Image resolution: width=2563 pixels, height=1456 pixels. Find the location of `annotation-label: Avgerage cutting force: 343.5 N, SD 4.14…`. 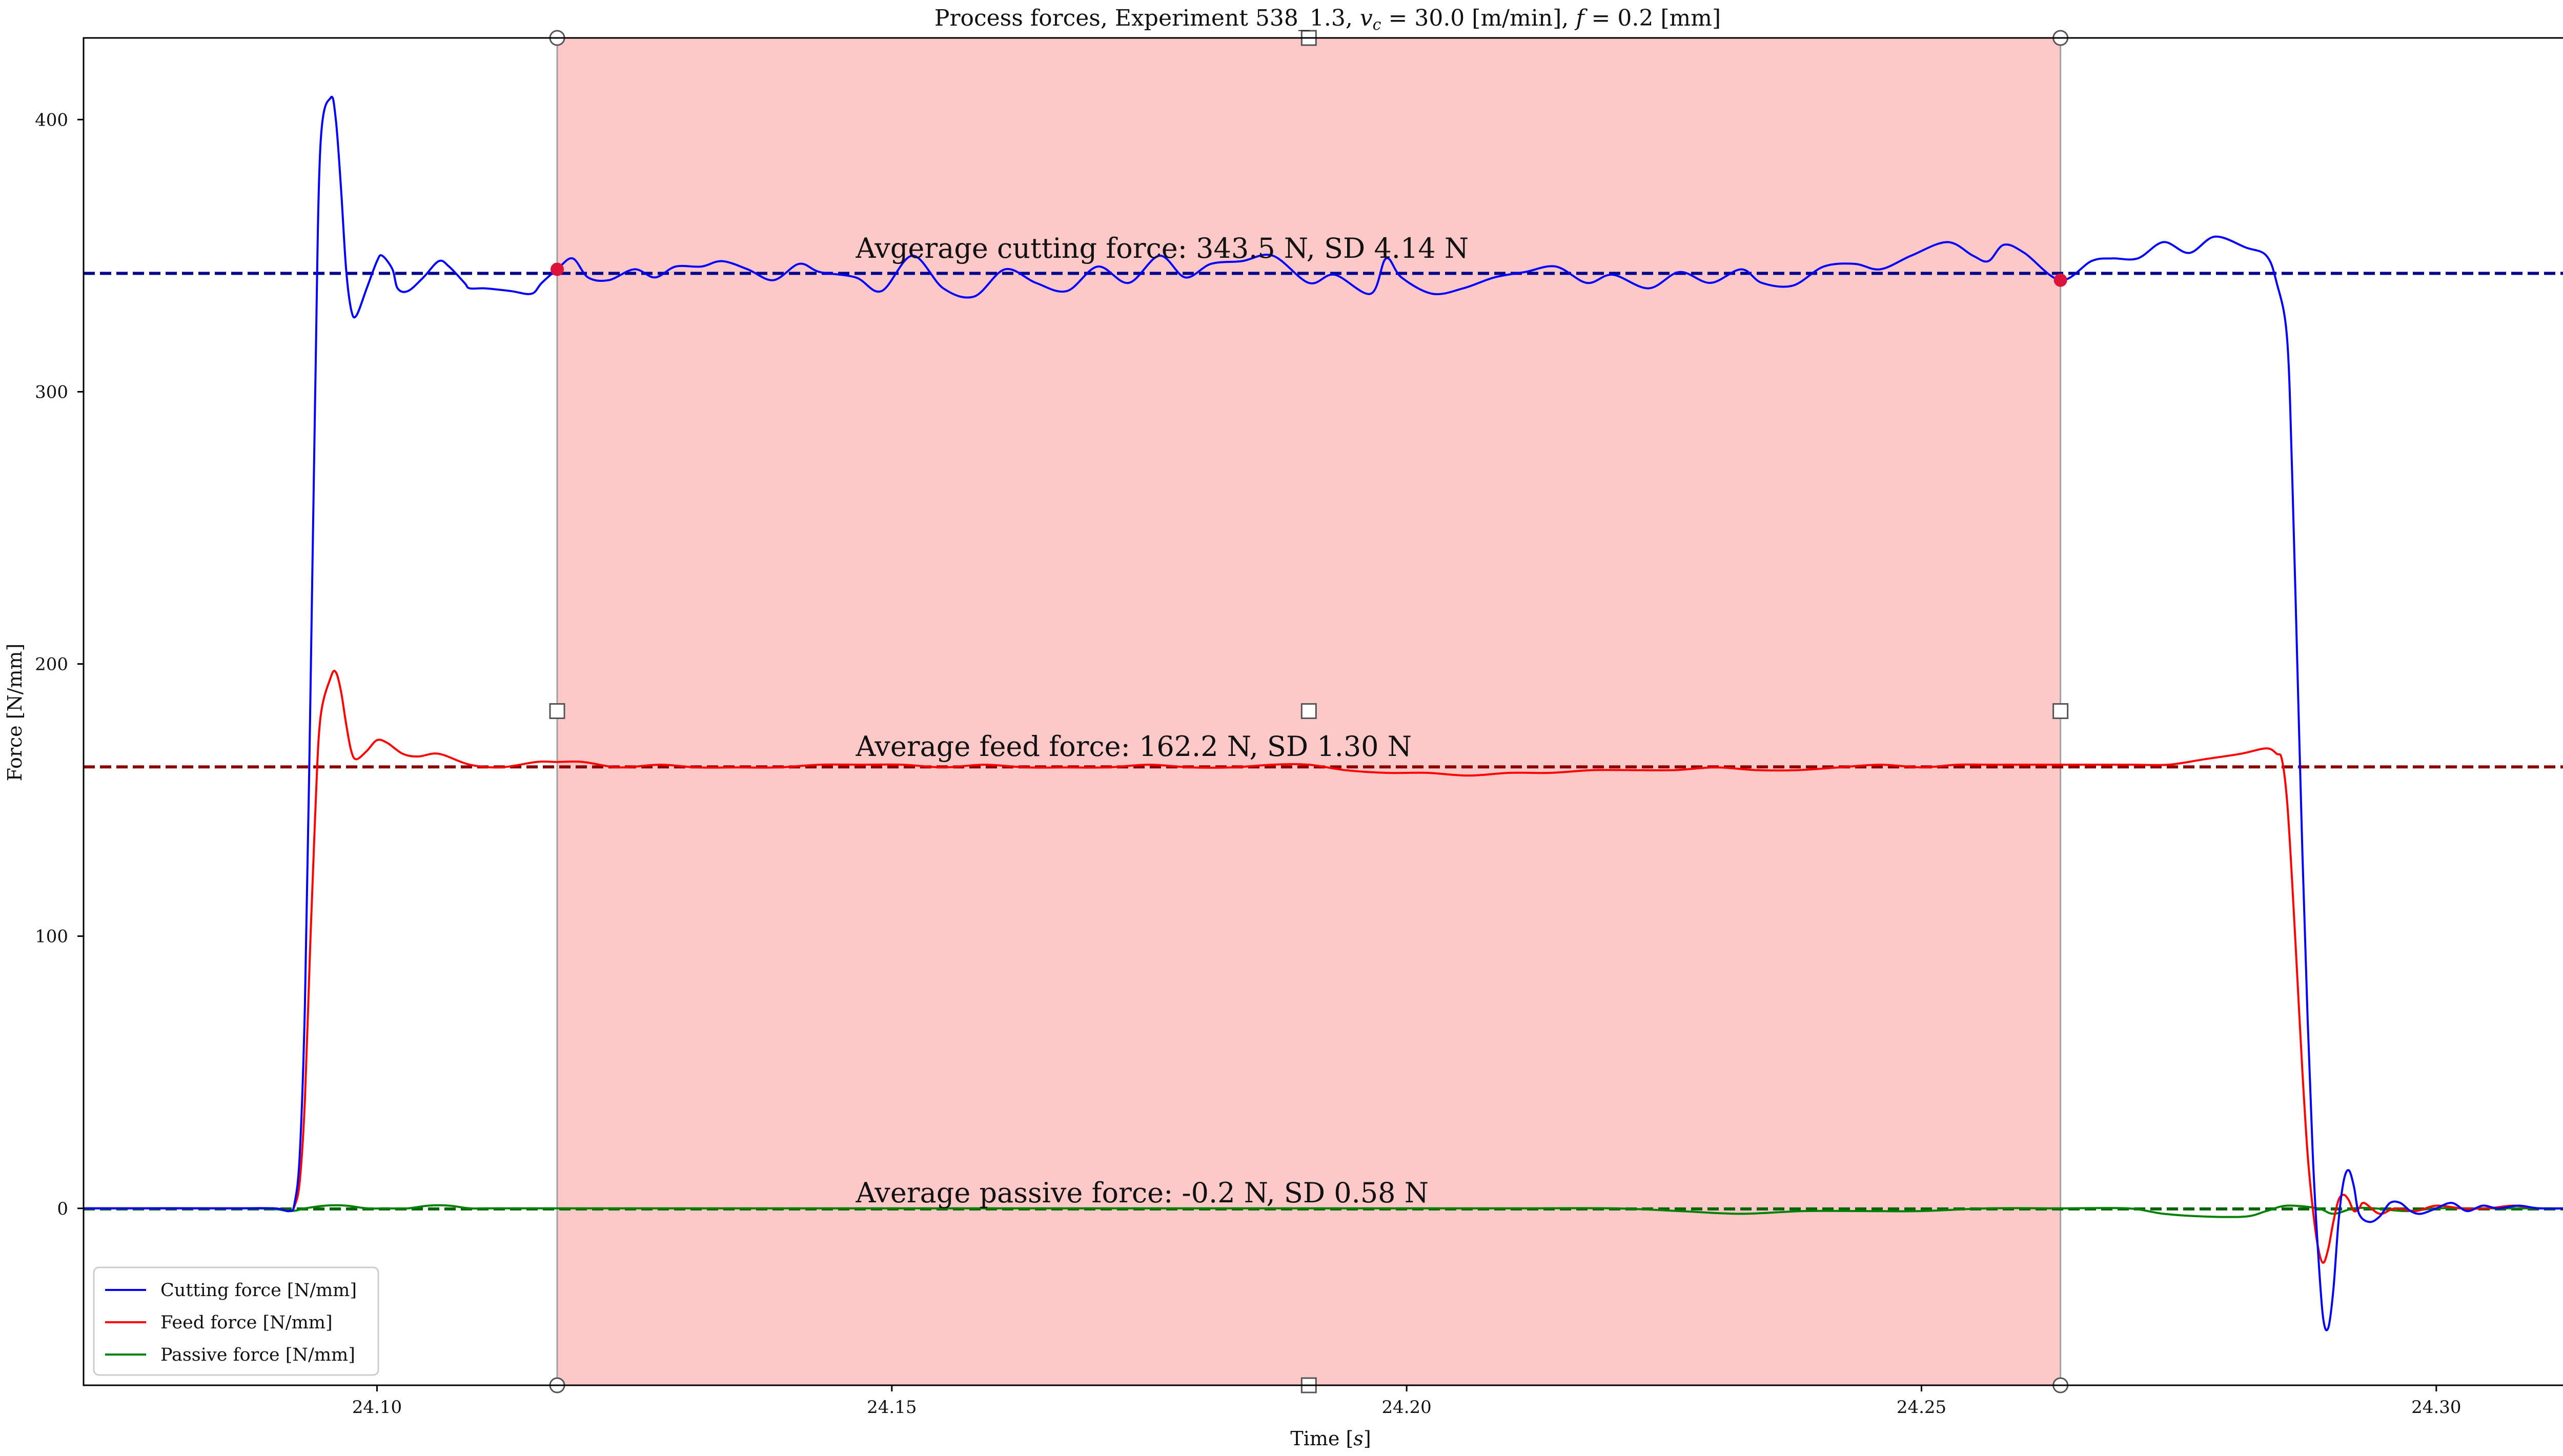

annotation-label: Avgerage cutting force: 343.5 N, SD 4.14… is located at coordinates (1162, 248).